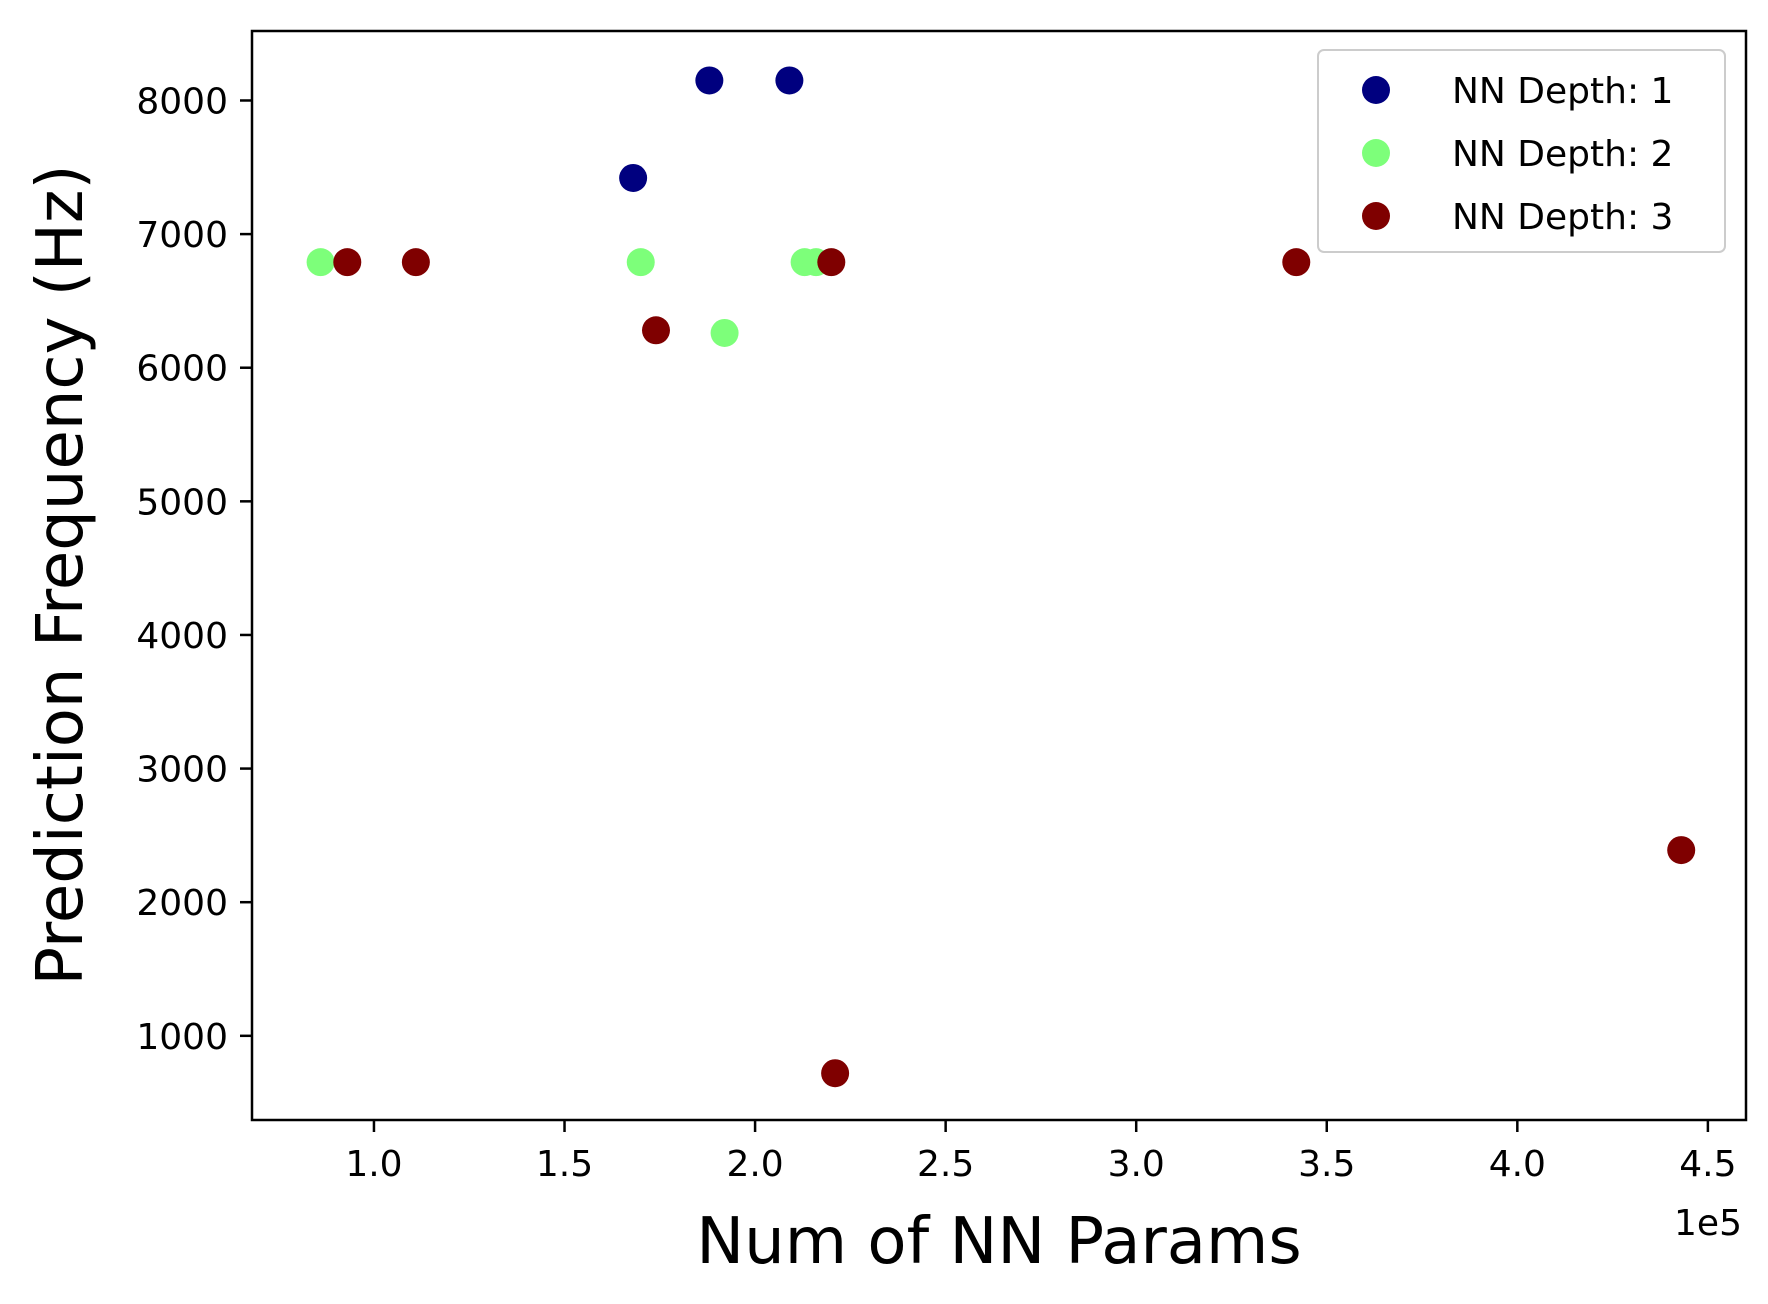 The height and width of the screenshot is (1304, 1768). Describe the element at coordinates (182, 770) in the screenshot. I see `y-tick-label: 3000` at that location.